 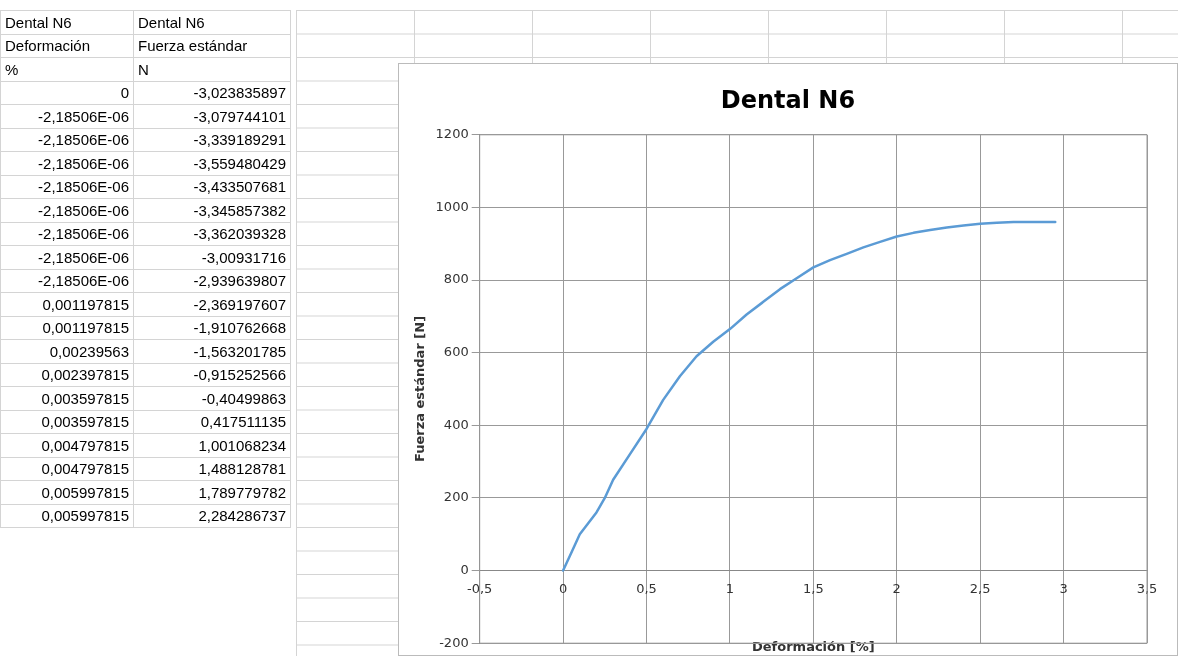 I want to click on text: Deformación, so click(x=67, y=46).